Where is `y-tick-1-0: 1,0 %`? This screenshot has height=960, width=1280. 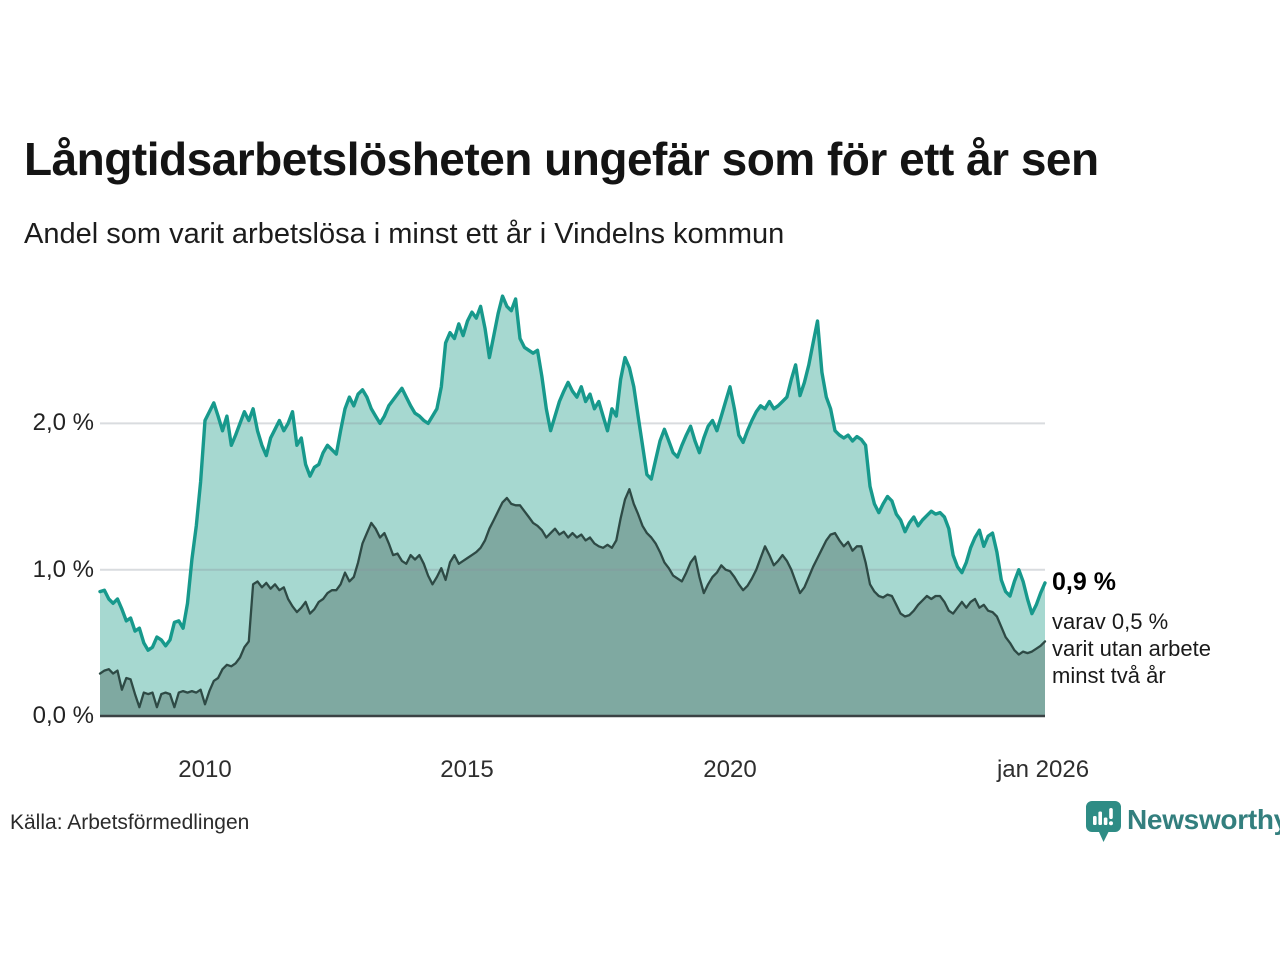
y-tick-1-0: 1,0 % is located at coordinates (63, 569).